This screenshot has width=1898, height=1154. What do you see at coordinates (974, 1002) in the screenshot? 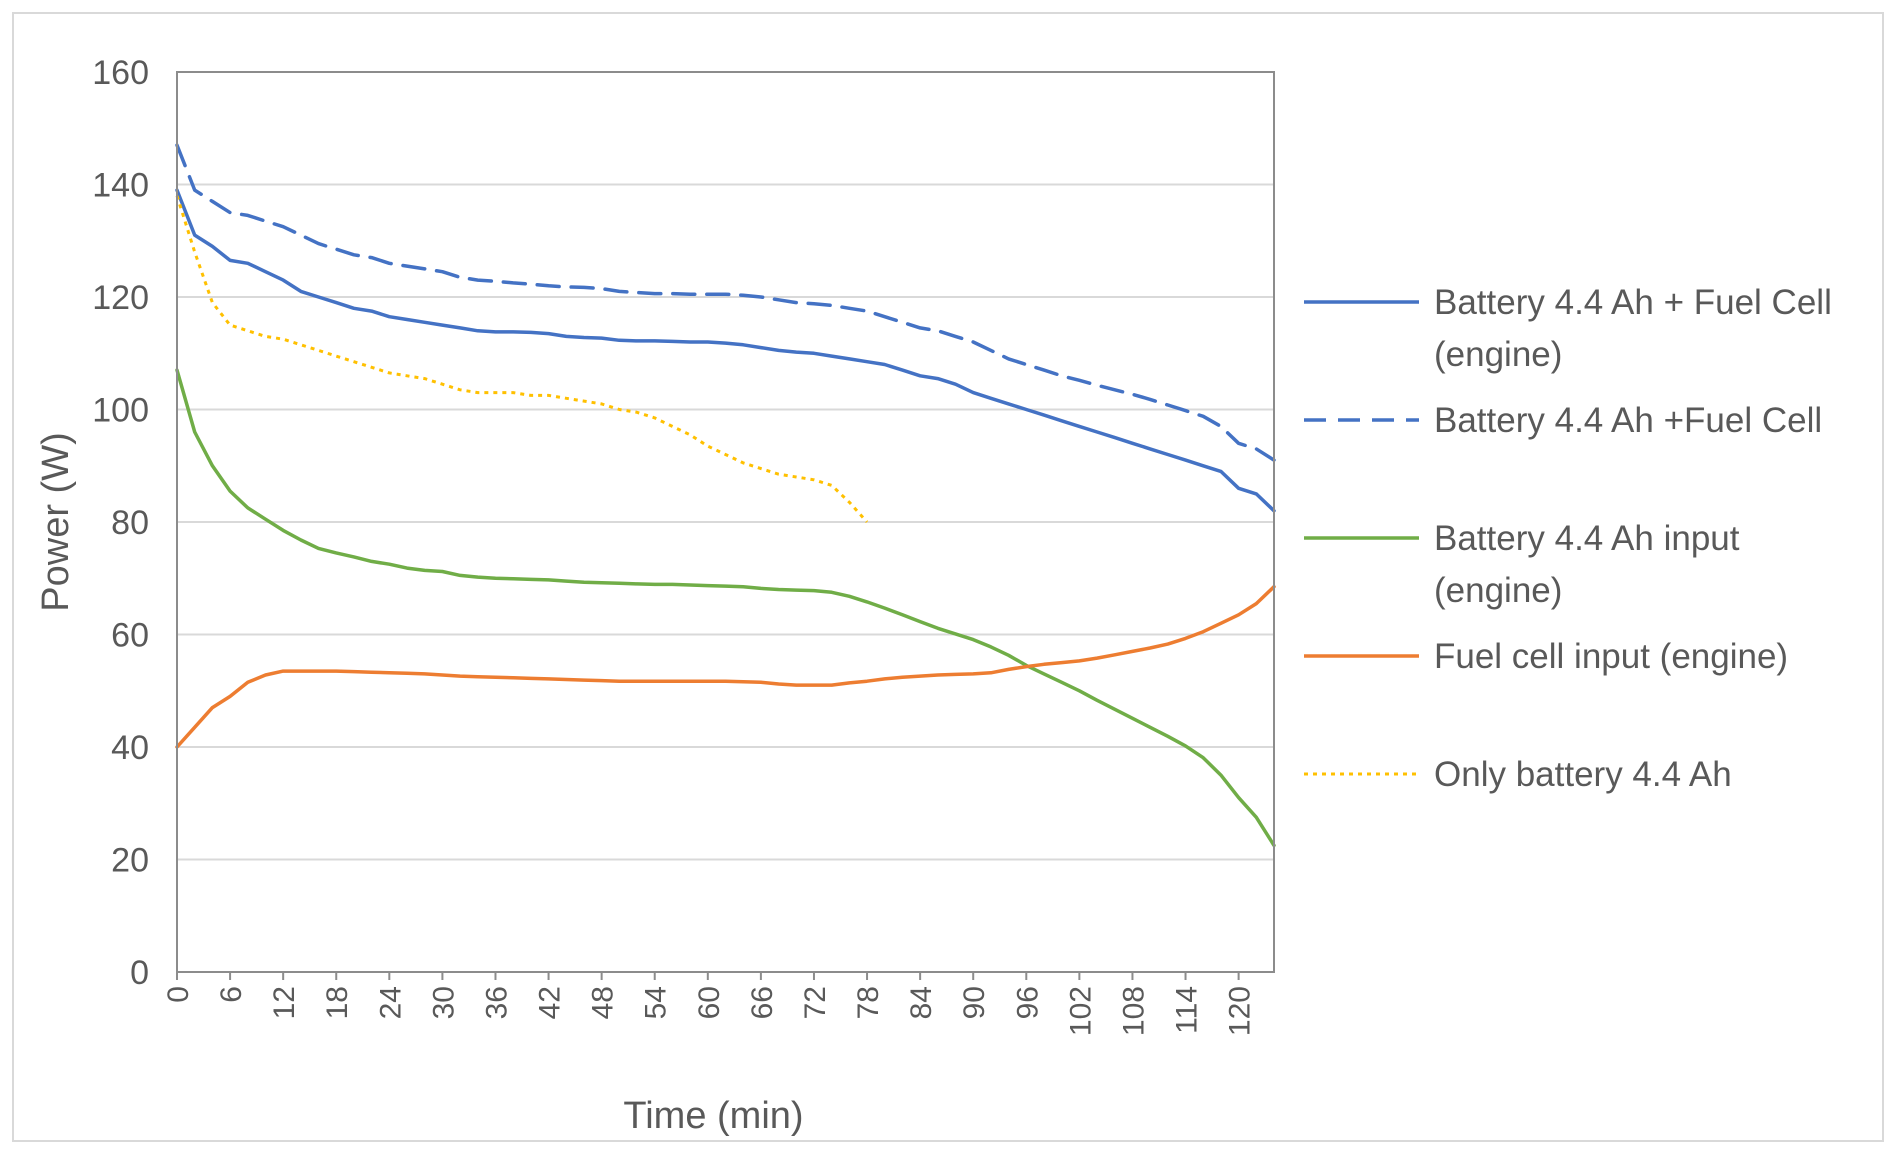
I see `x-tick-label: 90` at bounding box center [974, 1002].